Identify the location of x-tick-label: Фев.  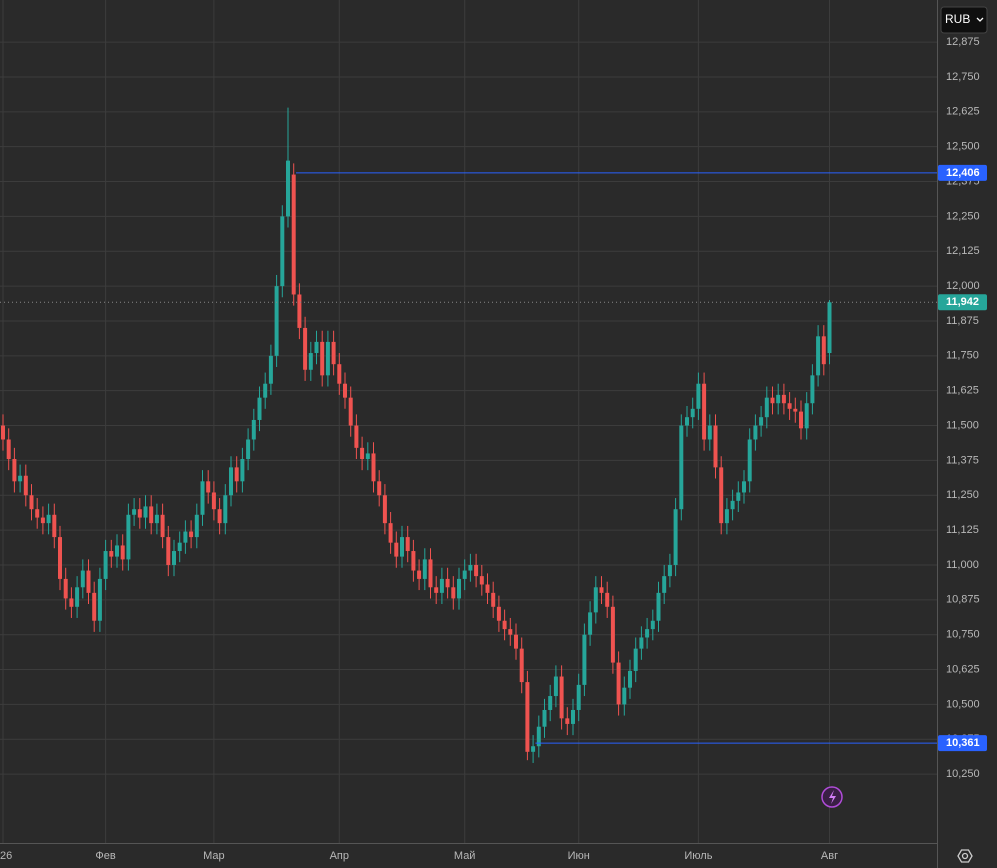
(105, 856).